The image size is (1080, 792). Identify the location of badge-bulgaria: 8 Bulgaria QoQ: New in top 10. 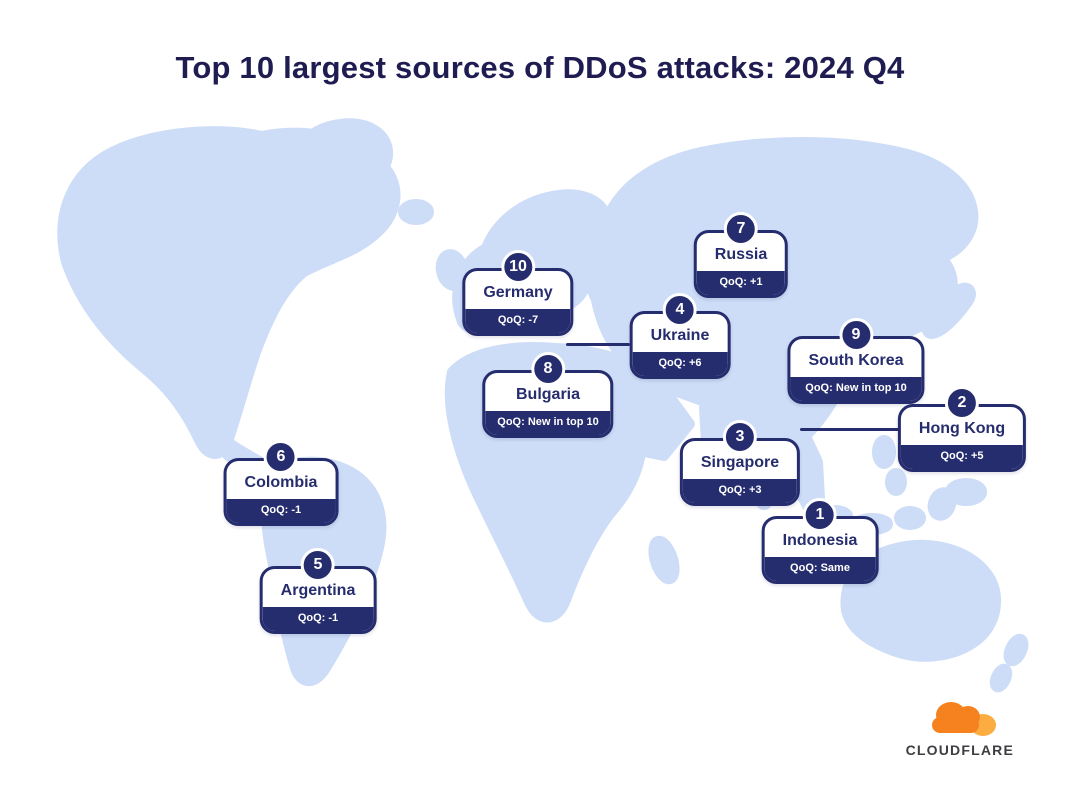
(548, 395).